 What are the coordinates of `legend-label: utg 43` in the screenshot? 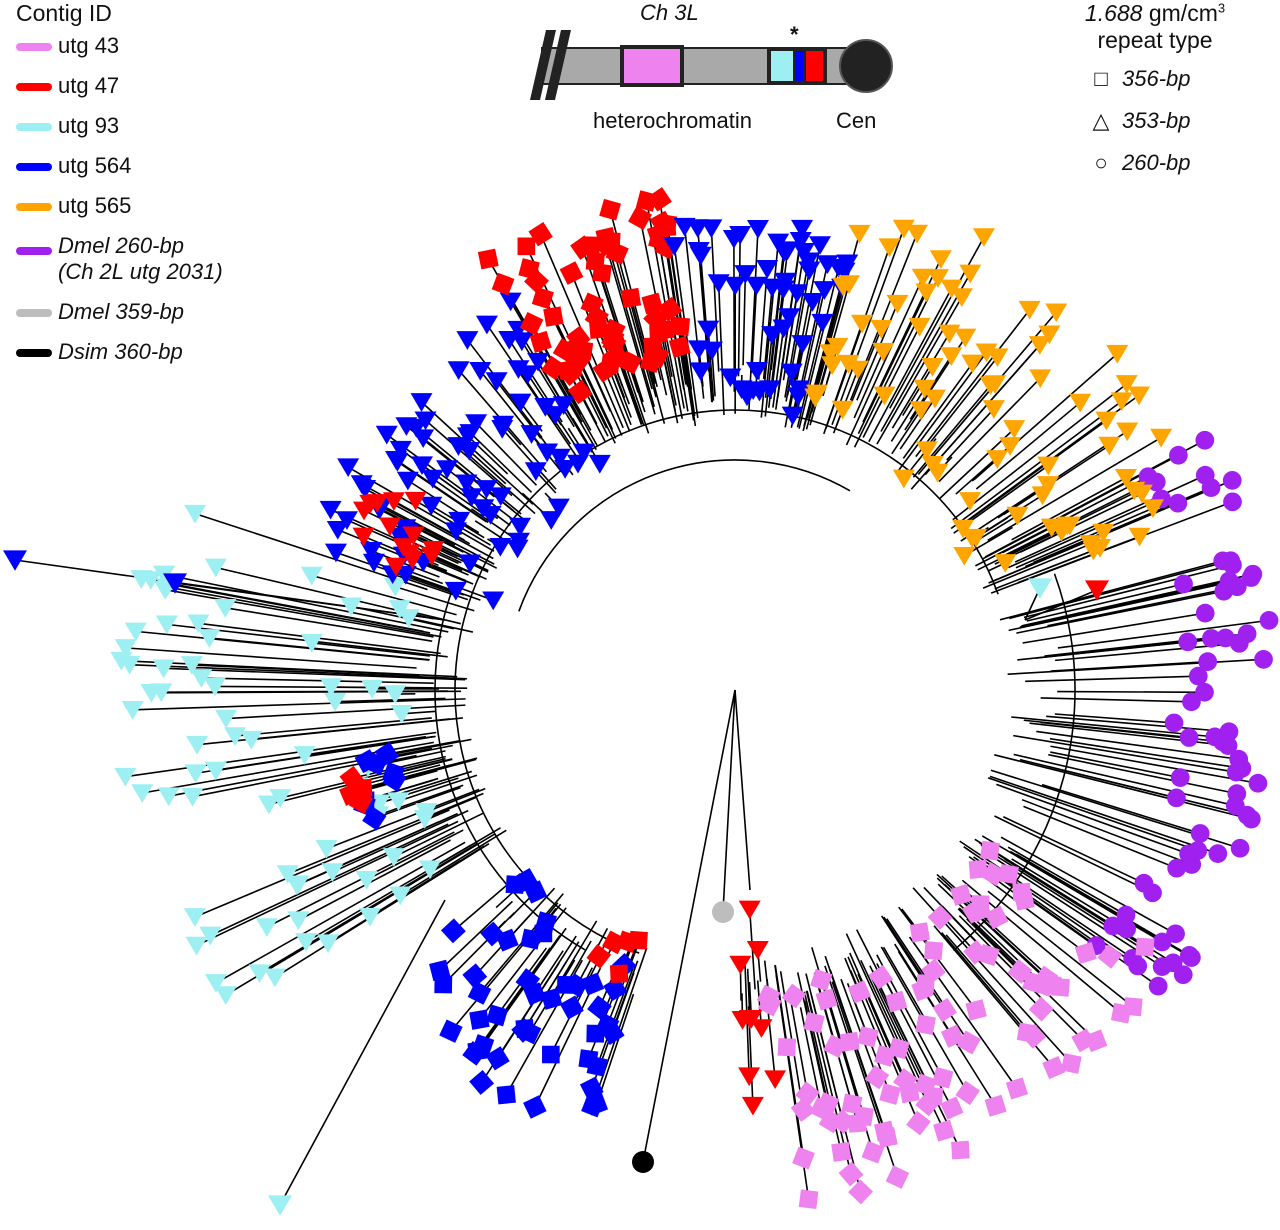 It's located at (89, 45).